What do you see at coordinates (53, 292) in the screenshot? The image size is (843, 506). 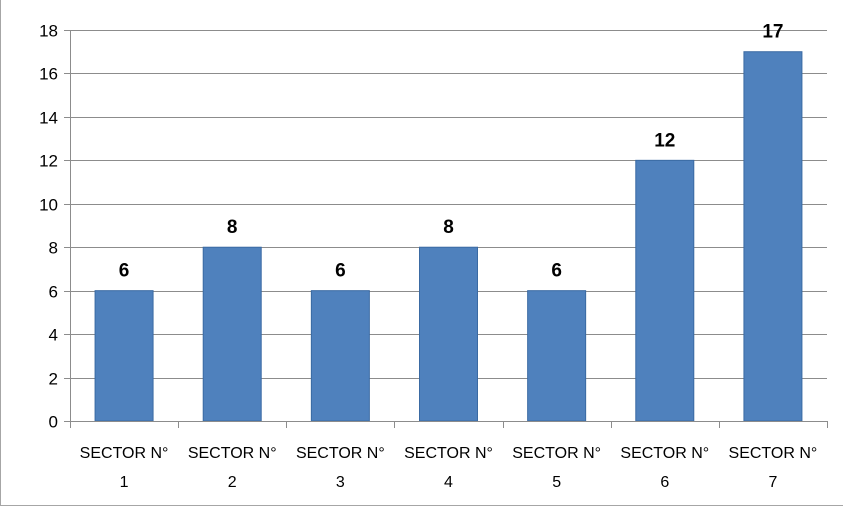 I see `y-tick-label: 6` at bounding box center [53, 292].